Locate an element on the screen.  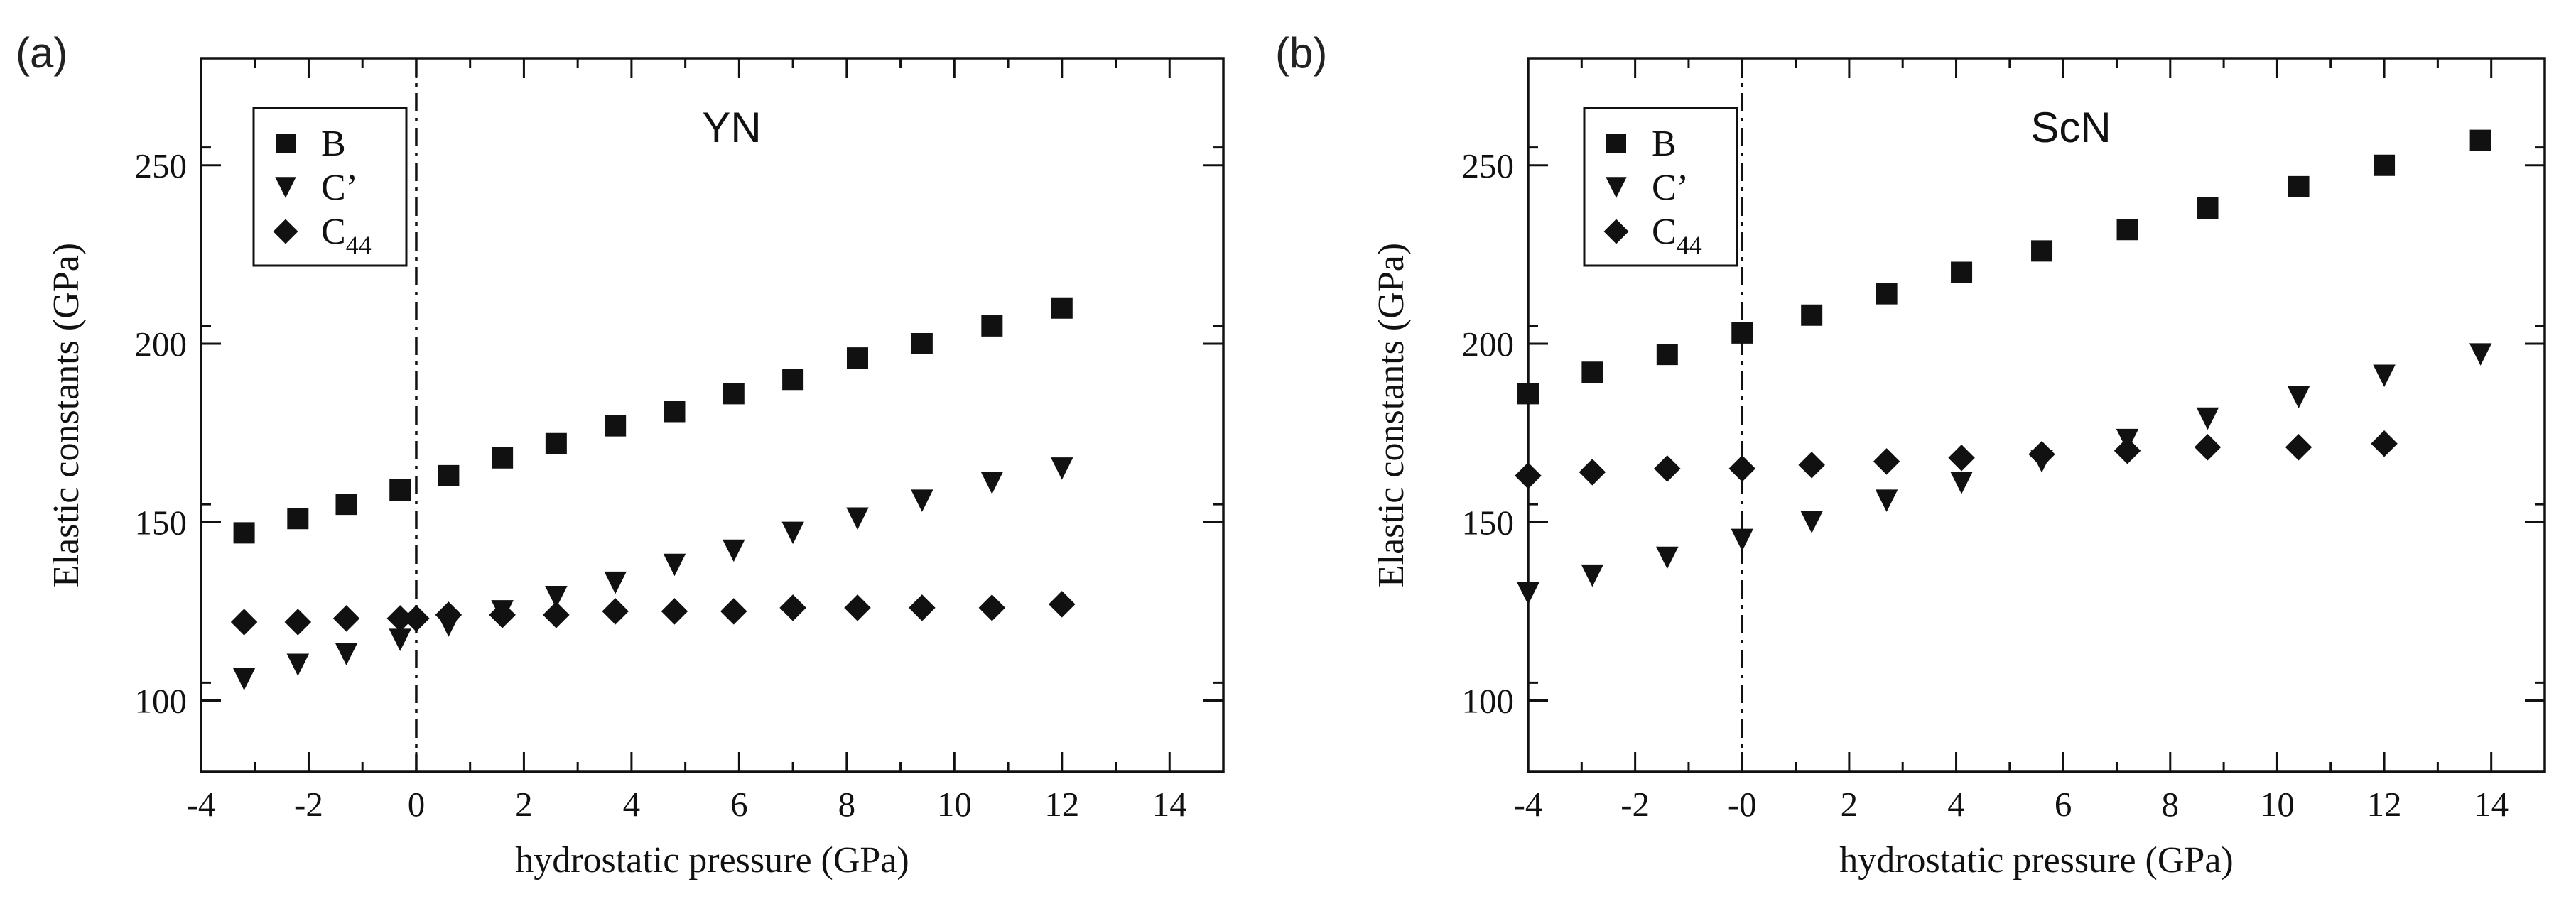
x-tick-label: -2 is located at coordinates (308, 804).